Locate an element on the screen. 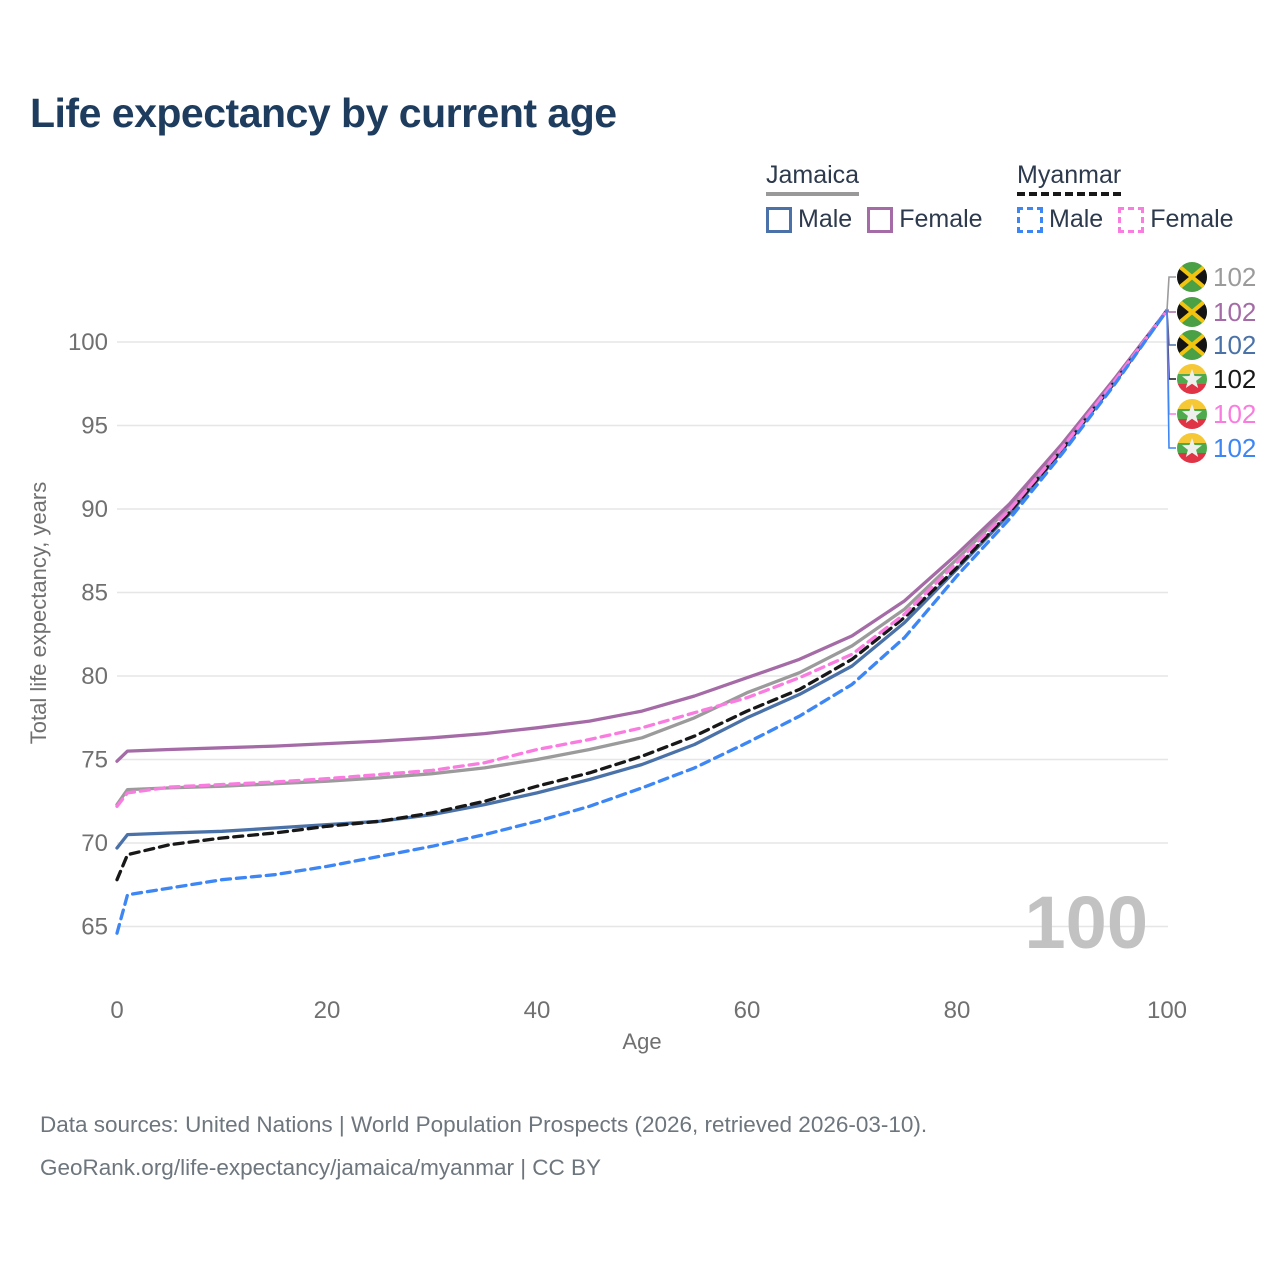 Image resolution: width=1280 pixels, height=1280 pixels. x-tick-label-20: 20 is located at coordinates (327, 1010).